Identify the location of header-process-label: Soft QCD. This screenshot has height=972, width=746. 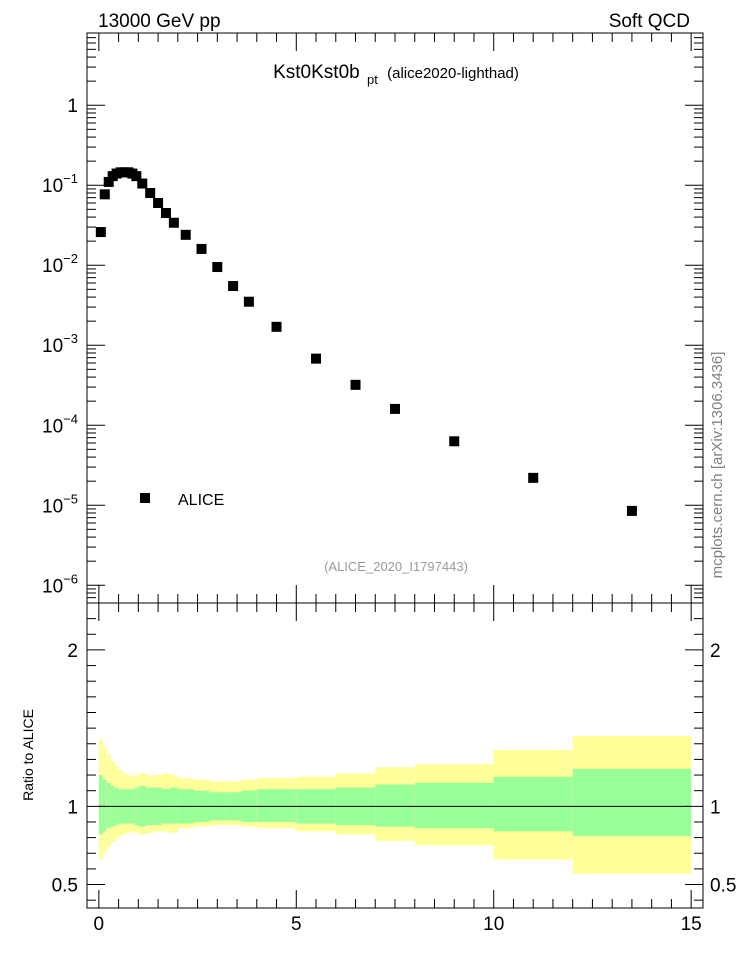
(649, 21).